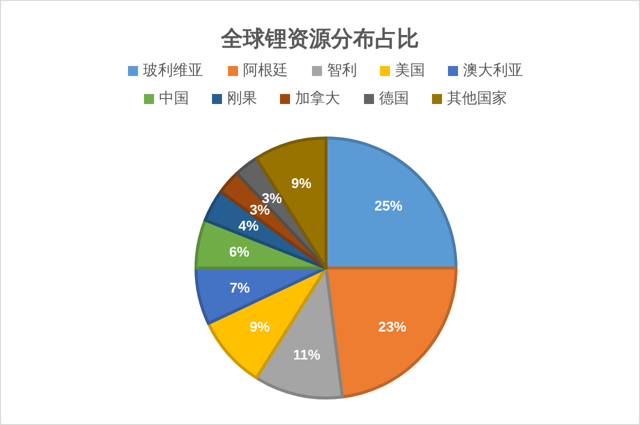 The width and height of the screenshot is (640, 425). What do you see at coordinates (342, 70) in the screenshot?
I see `legend-label: 智利` at bounding box center [342, 70].